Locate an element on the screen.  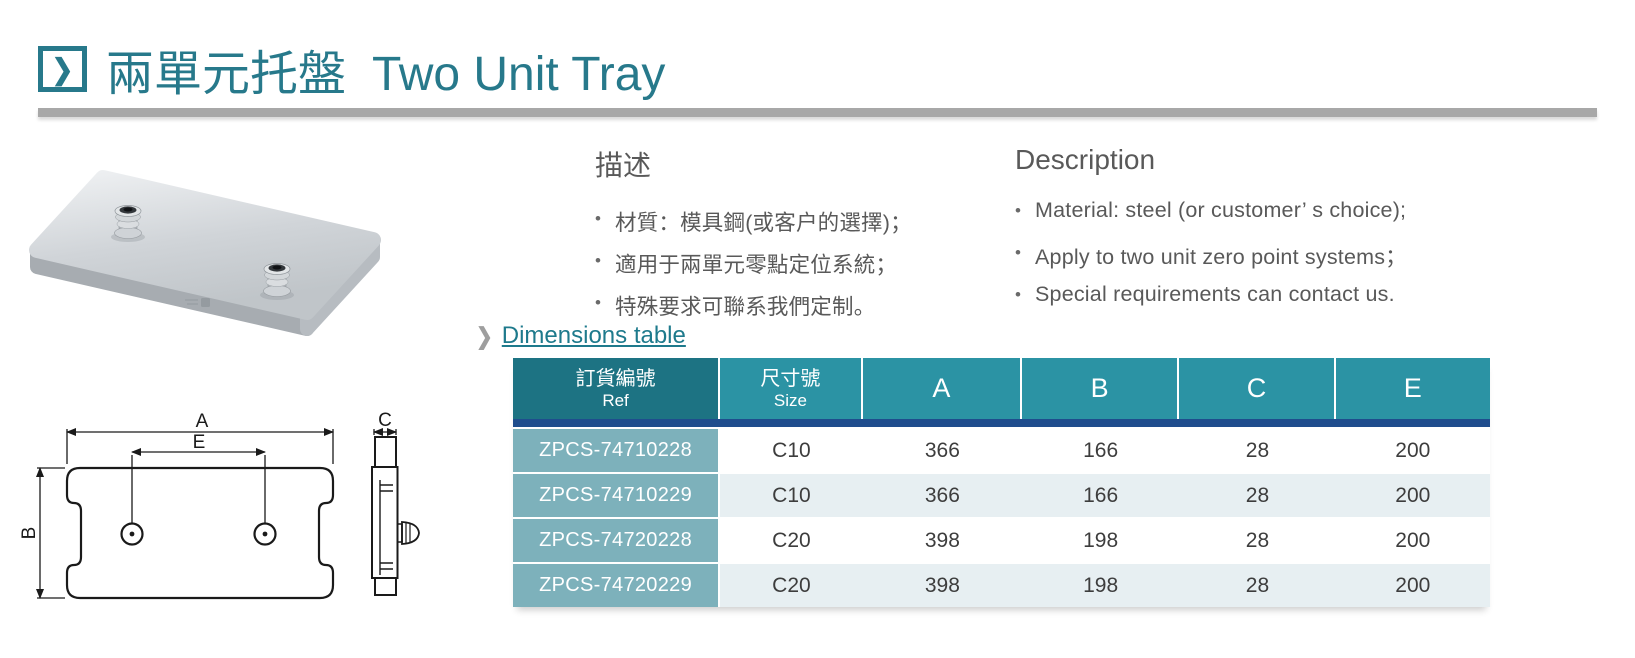
page-title: 兩單元托盤 Two Unit Tray is located at coordinates (385, 69).